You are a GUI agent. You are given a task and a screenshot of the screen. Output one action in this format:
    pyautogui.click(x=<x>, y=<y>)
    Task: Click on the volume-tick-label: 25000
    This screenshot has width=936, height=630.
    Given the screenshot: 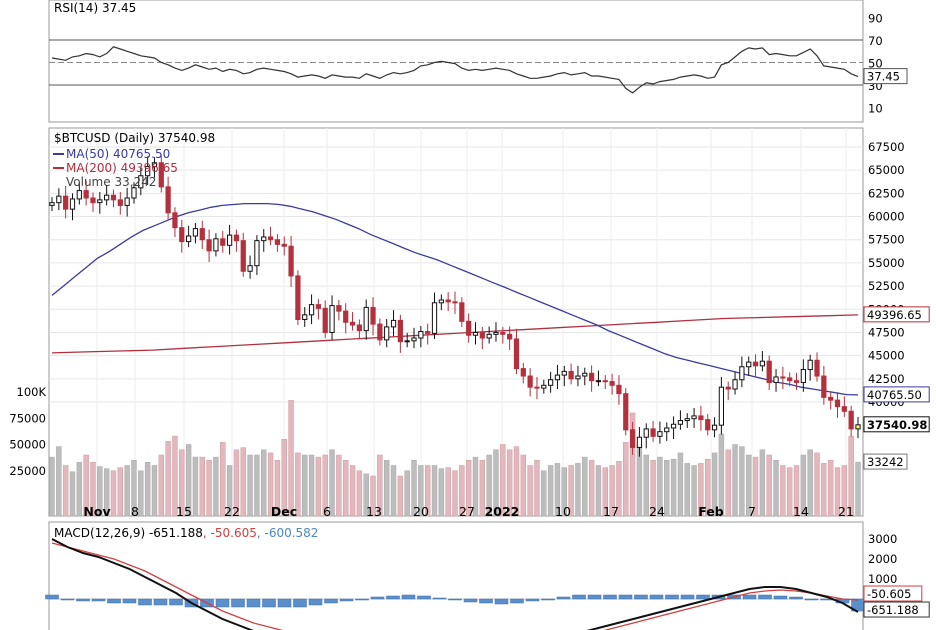 What is the action you would take?
    pyautogui.click(x=27, y=471)
    